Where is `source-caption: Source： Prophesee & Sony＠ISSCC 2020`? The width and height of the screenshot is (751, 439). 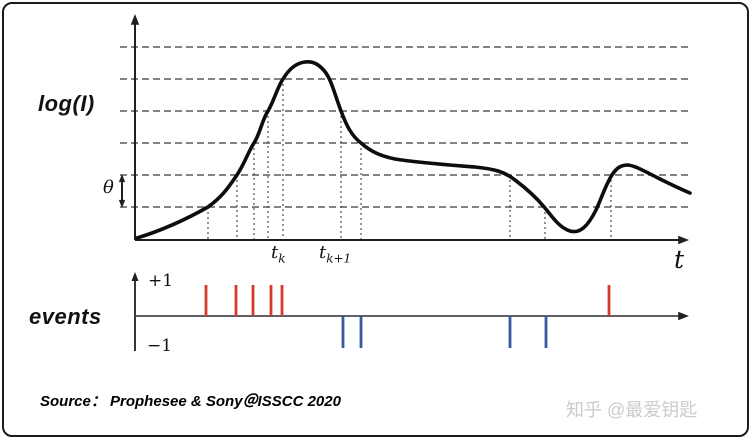 source-caption: Source： Prophesee & Sony＠ISSCC 2020 is located at coordinates (190, 401).